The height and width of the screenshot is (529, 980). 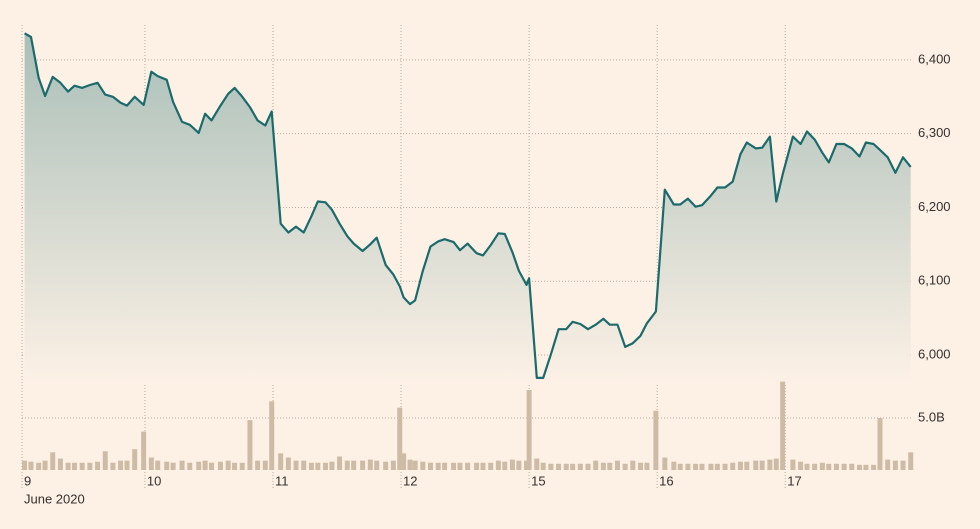 What do you see at coordinates (934, 206) in the screenshot?
I see `y-tick-label: 6,200` at bounding box center [934, 206].